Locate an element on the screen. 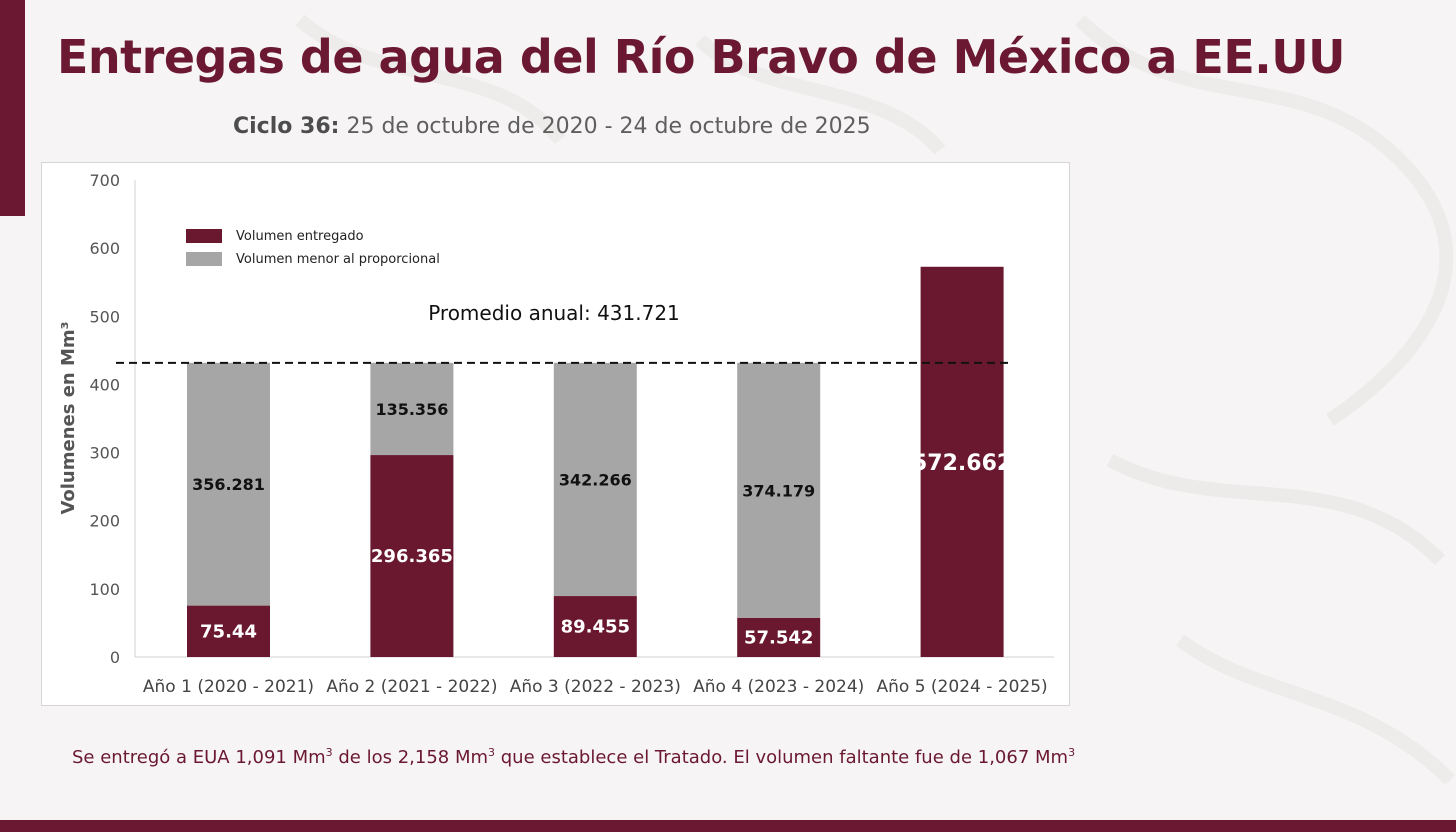  brand-accent-bar is located at coordinates (12, 108).